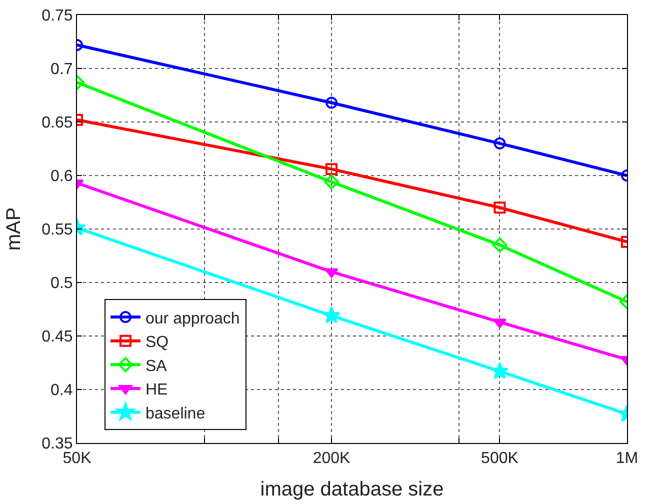  I want to click on legend-label: our approach, so click(193, 319).